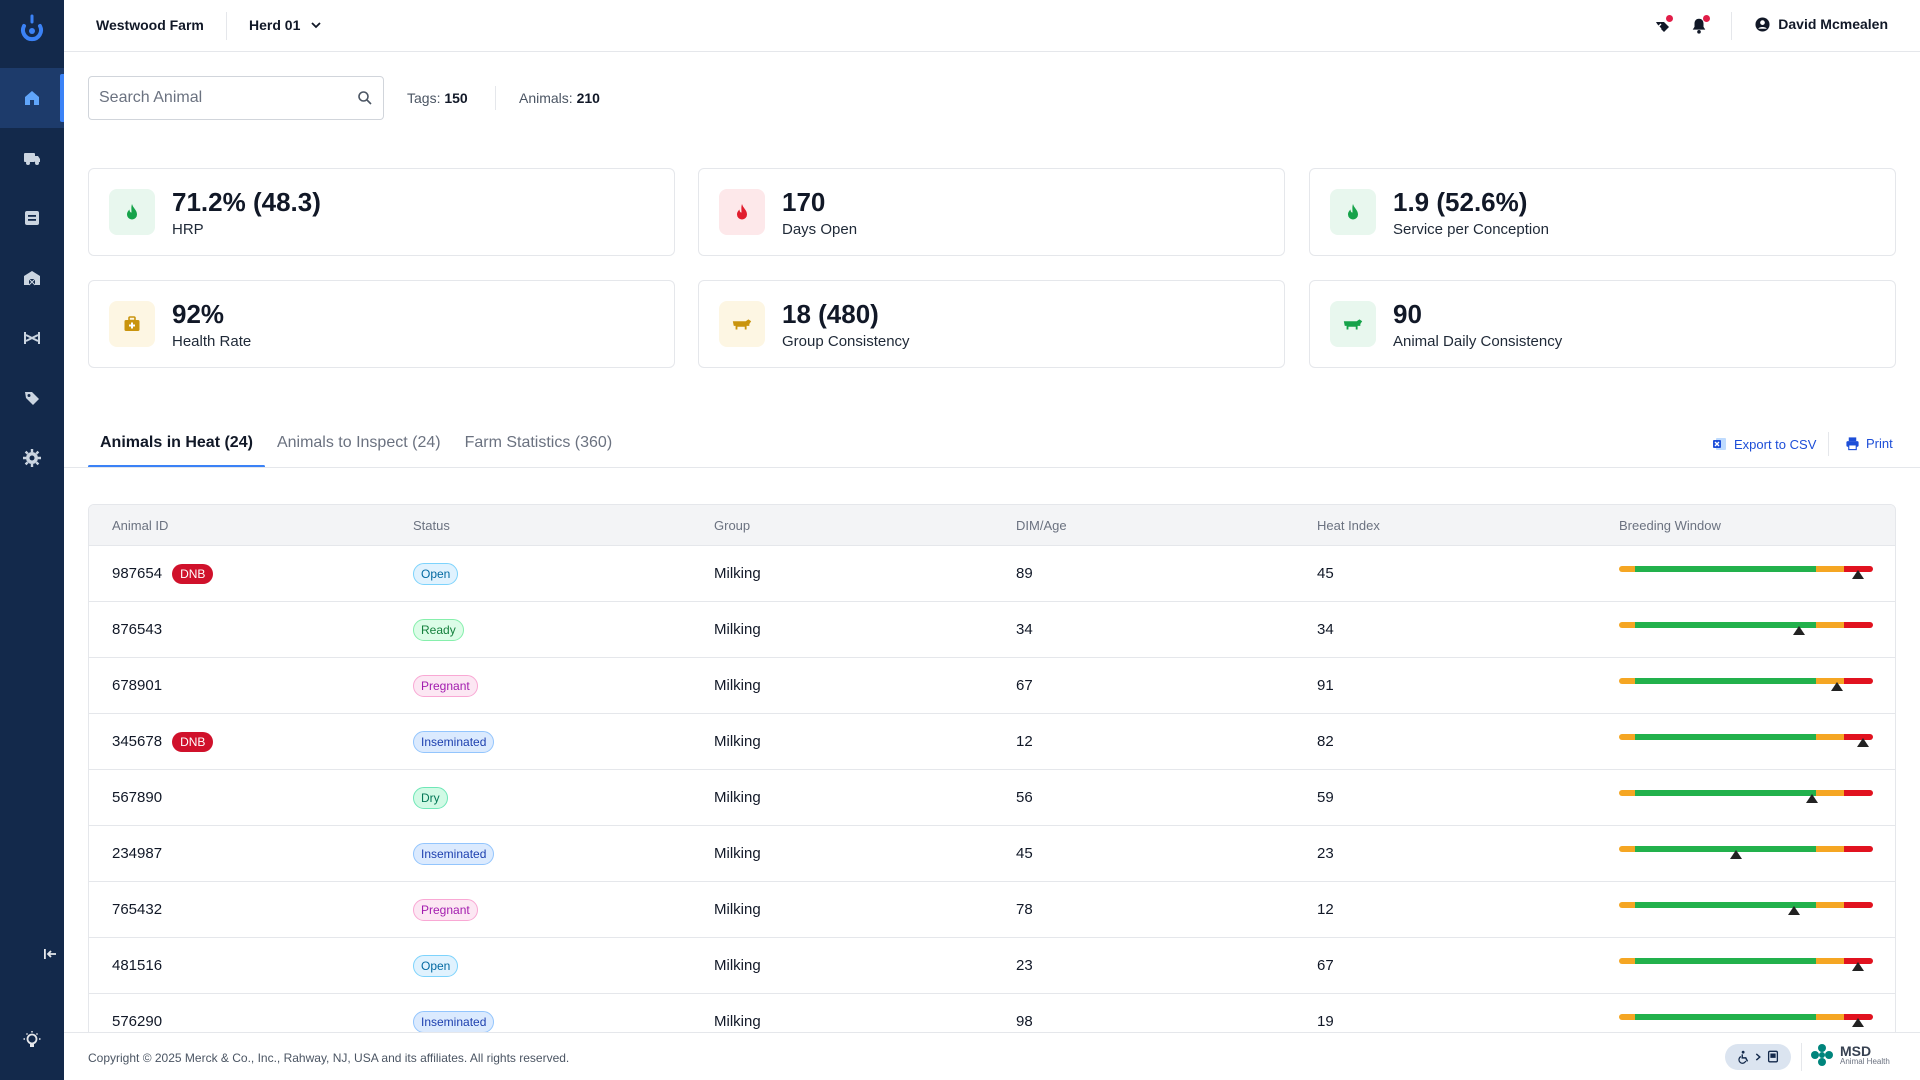 The image size is (1920, 1080). What do you see at coordinates (431, 525) in the screenshot?
I see `column-header: Status` at bounding box center [431, 525].